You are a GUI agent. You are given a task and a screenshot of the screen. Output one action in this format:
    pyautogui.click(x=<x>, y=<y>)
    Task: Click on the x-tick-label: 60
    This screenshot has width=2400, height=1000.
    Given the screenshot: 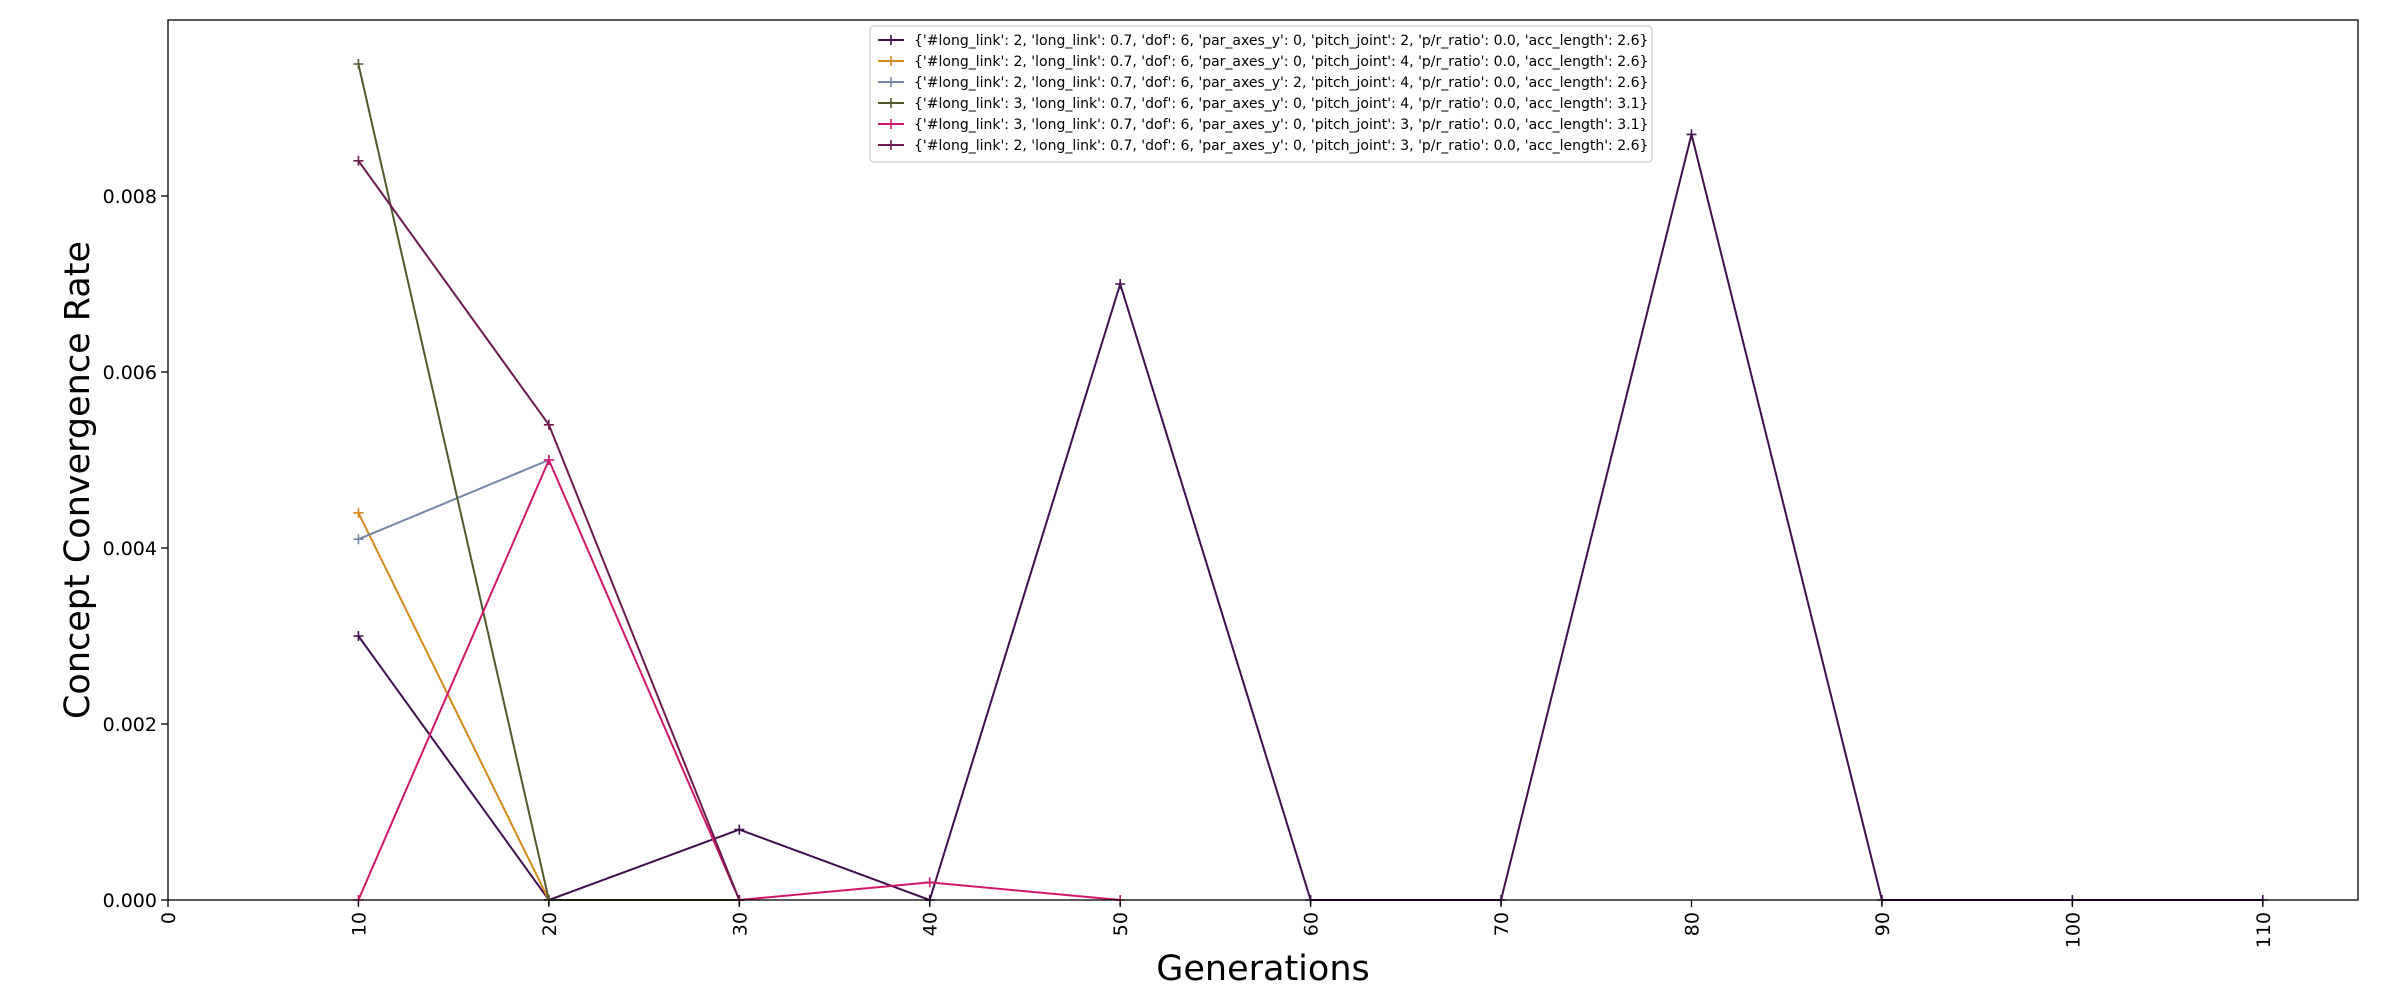 What is the action you would take?
    pyautogui.click(x=1312, y=924)
    